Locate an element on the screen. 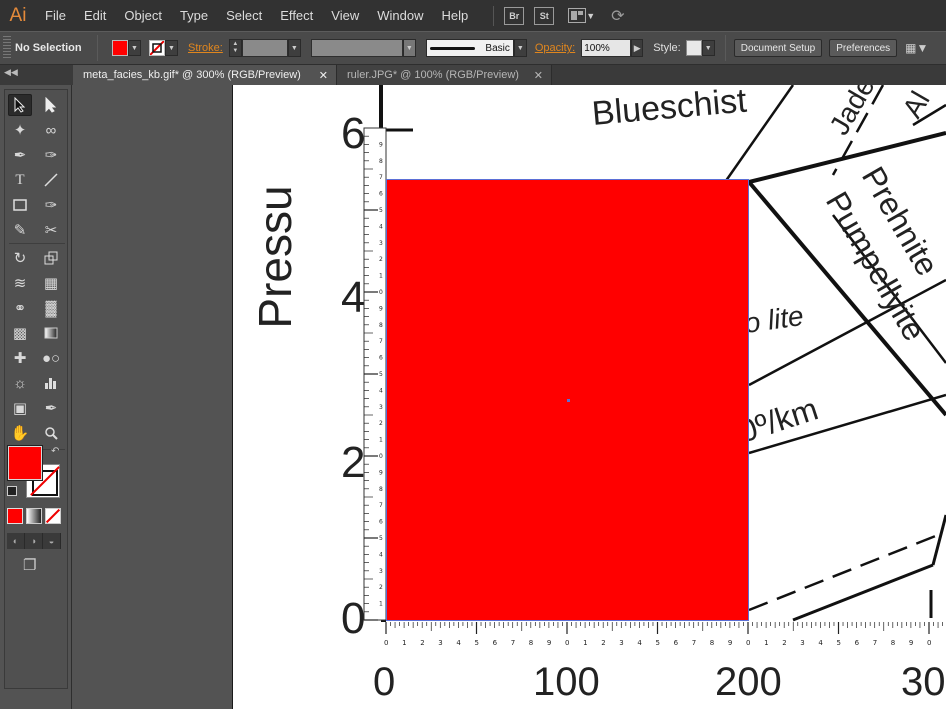  curvature-tool: ✑ is located at coordinates (51, 155).